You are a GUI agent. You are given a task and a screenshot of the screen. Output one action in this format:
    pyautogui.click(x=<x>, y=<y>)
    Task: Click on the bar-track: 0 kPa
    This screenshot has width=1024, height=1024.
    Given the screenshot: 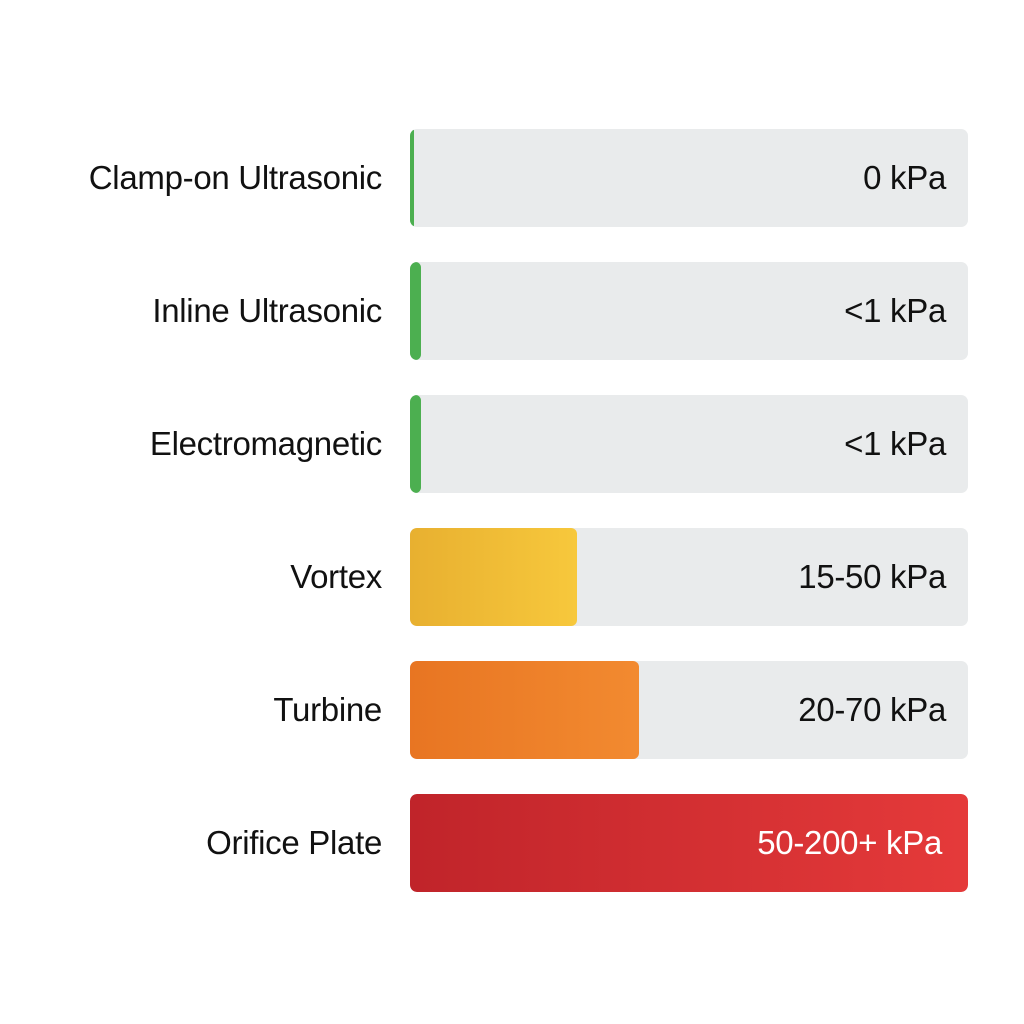 What is the action you would take?
    pyautogui.click(x=689, y=178)
    